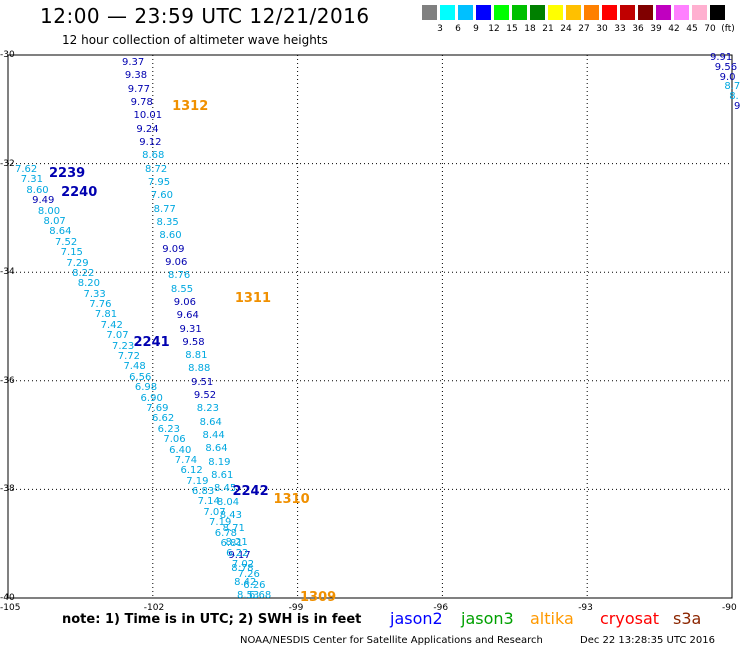 Image resolution: width=740 pixels, height=650 pixels. What do you see at coordinates (228, 502) in the screenshot?
I see `track-a-value: 8.04` at bounding box center [228, 502].